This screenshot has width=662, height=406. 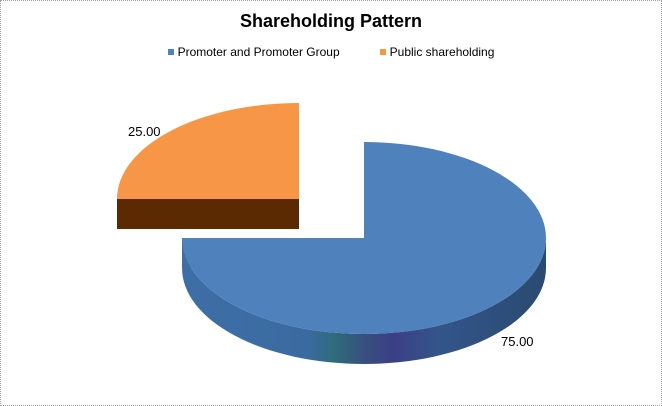 What do you see at coordinates (144, 131) in the screenshot?
I see `data-label-public: 25.00` at bounding box center [144, 131].